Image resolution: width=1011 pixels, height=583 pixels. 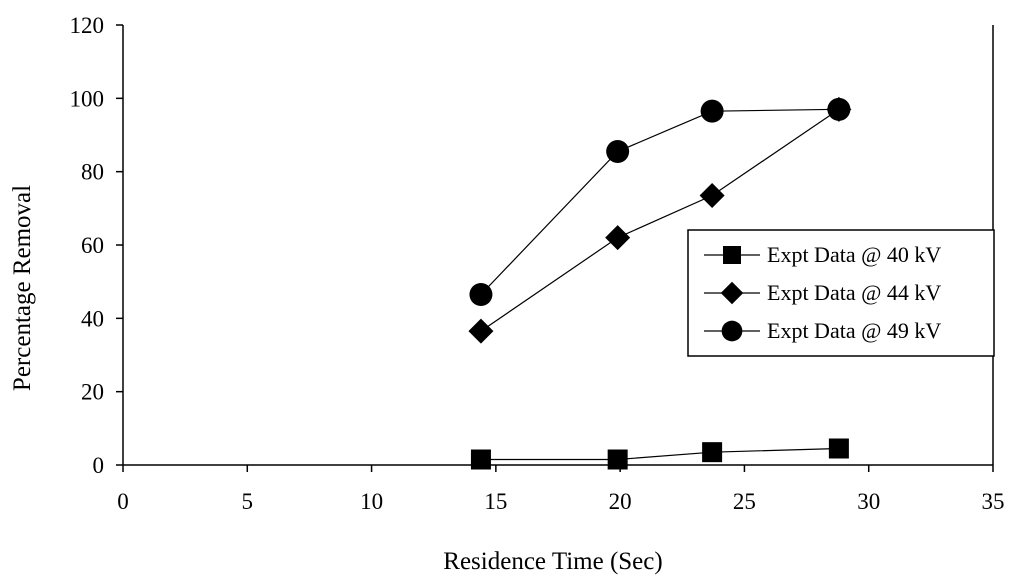 I want to click on series-line-square, so click(x=659, y=454).